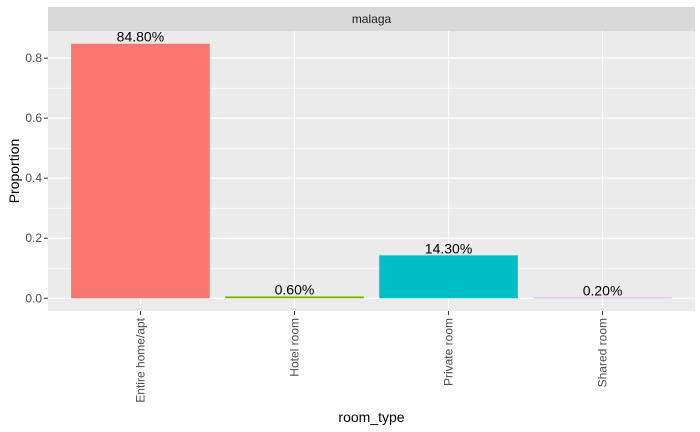 This screenshot has height=432, width=700. I want to click on y-axis: 0.0 0.2 0.4 0.6 0.8, so click(36, 178).